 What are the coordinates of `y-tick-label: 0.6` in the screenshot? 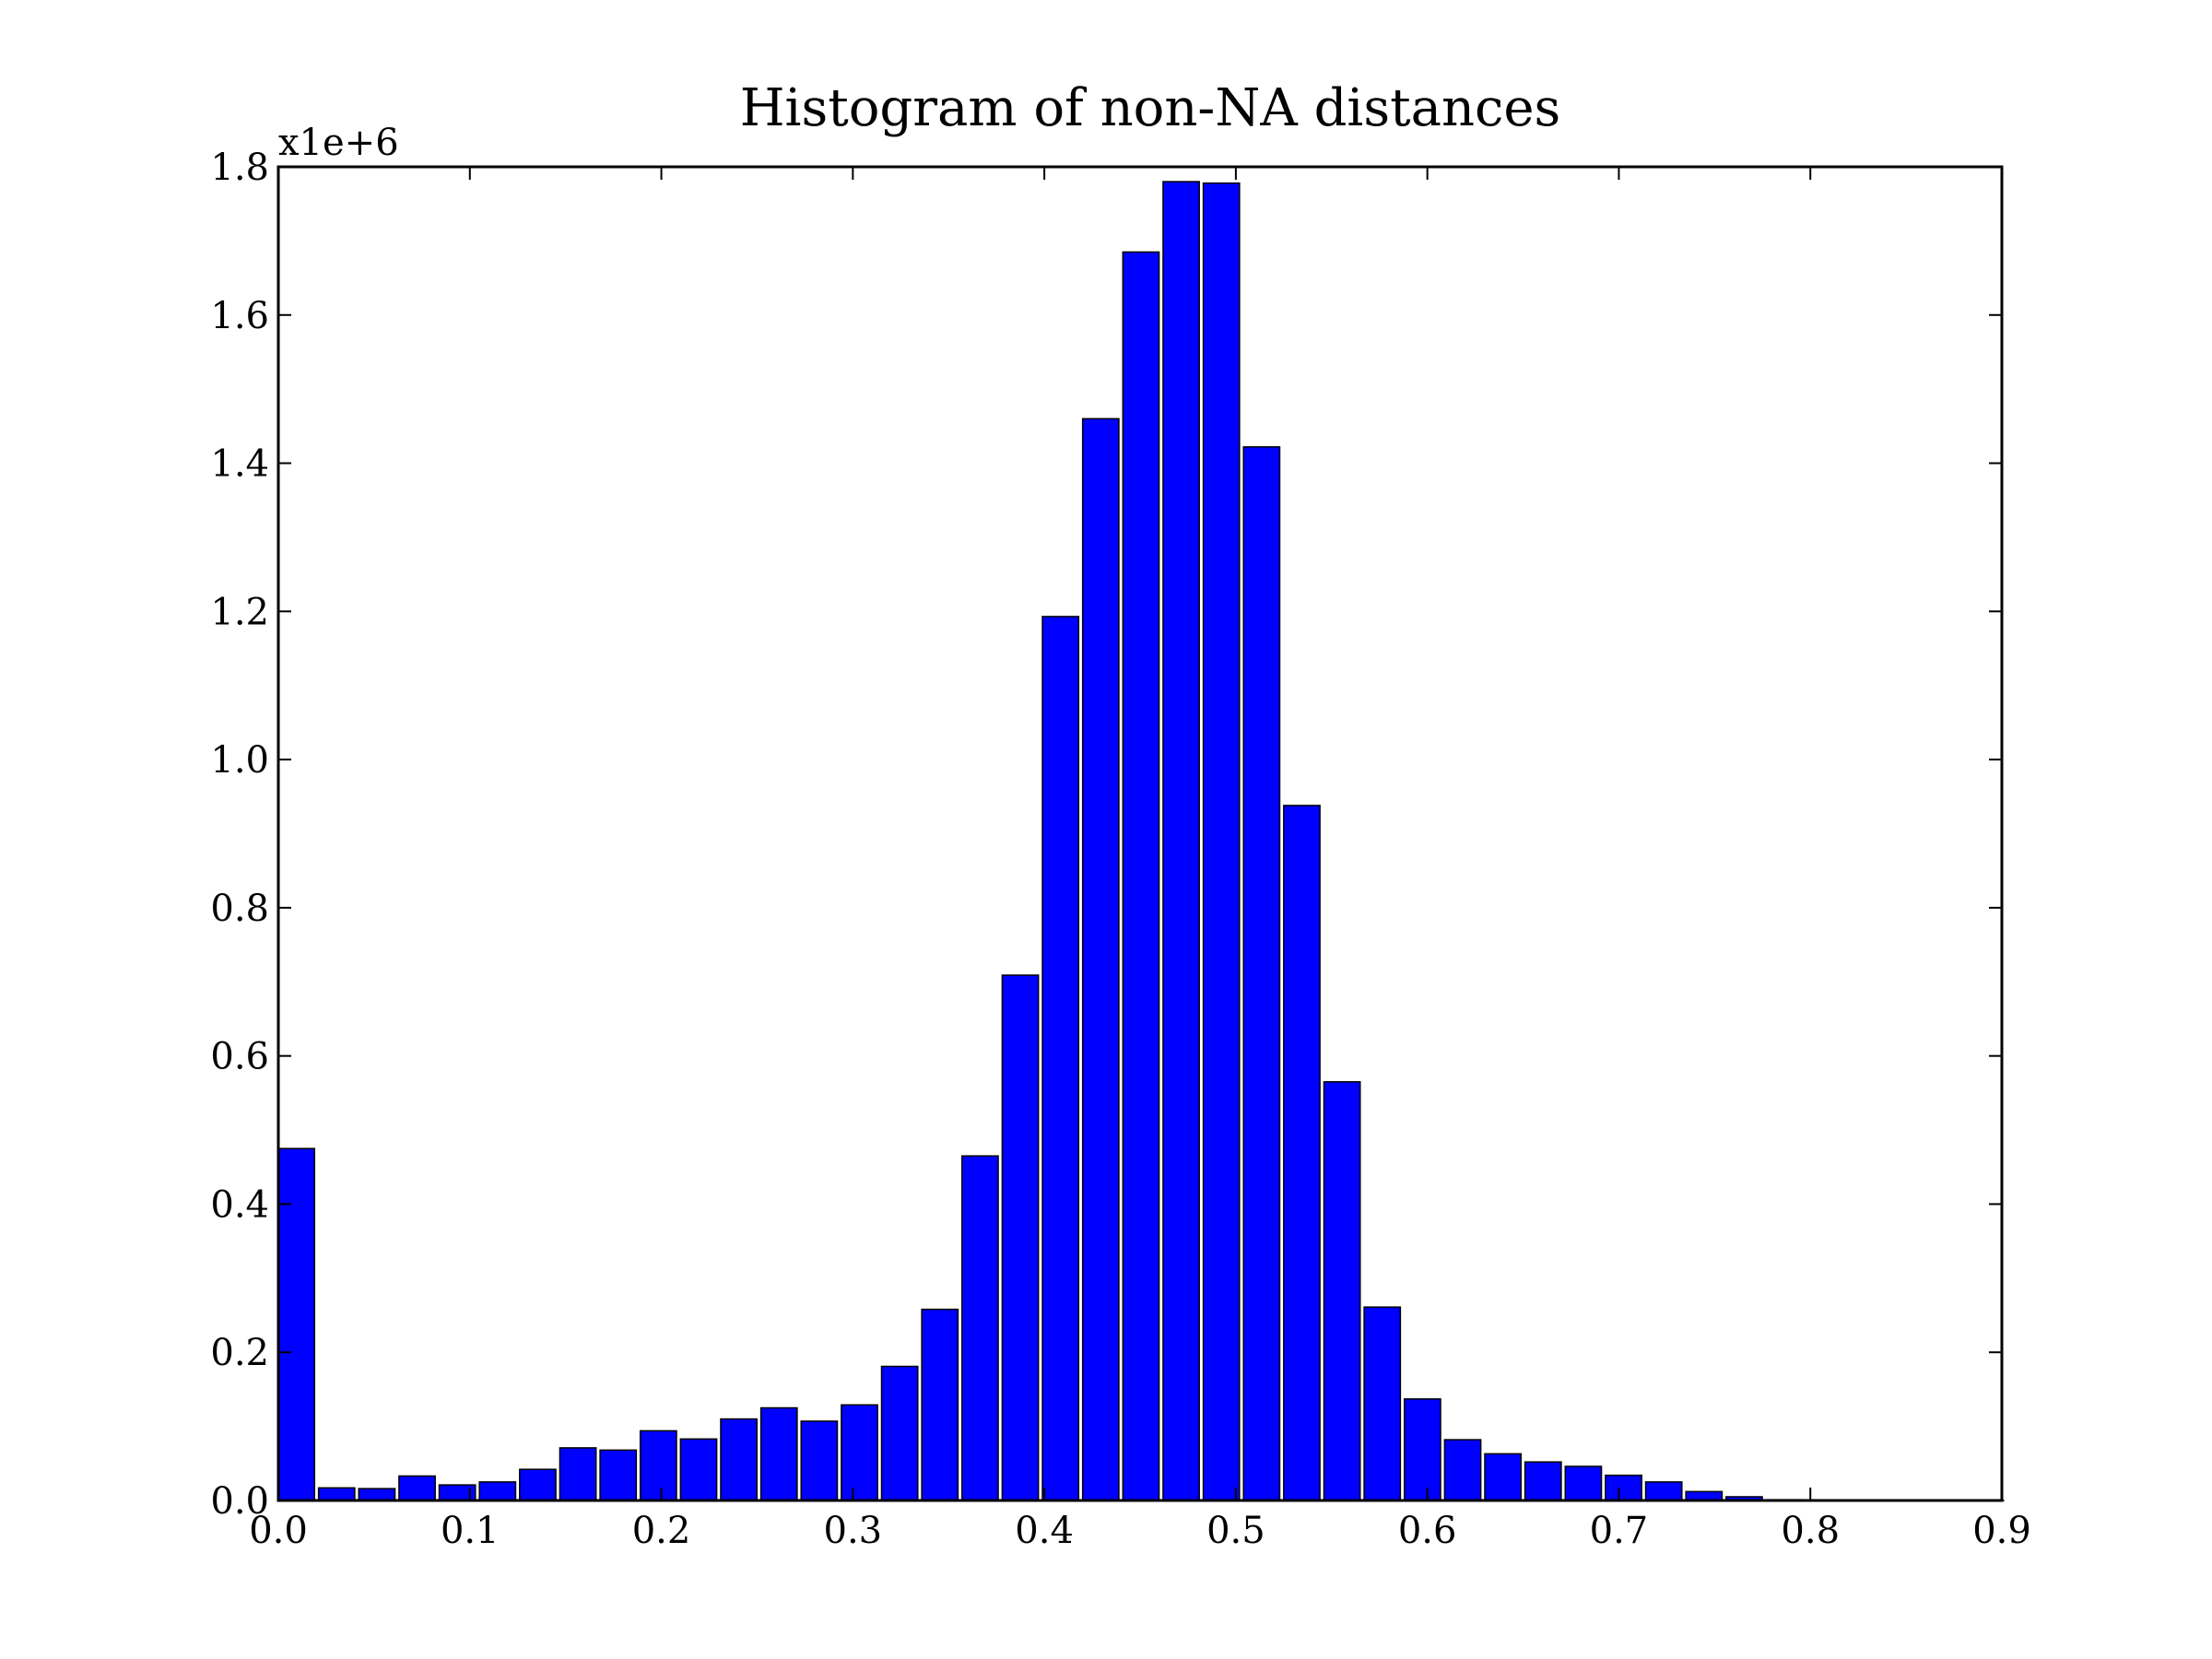 It's located at (239, 1057).